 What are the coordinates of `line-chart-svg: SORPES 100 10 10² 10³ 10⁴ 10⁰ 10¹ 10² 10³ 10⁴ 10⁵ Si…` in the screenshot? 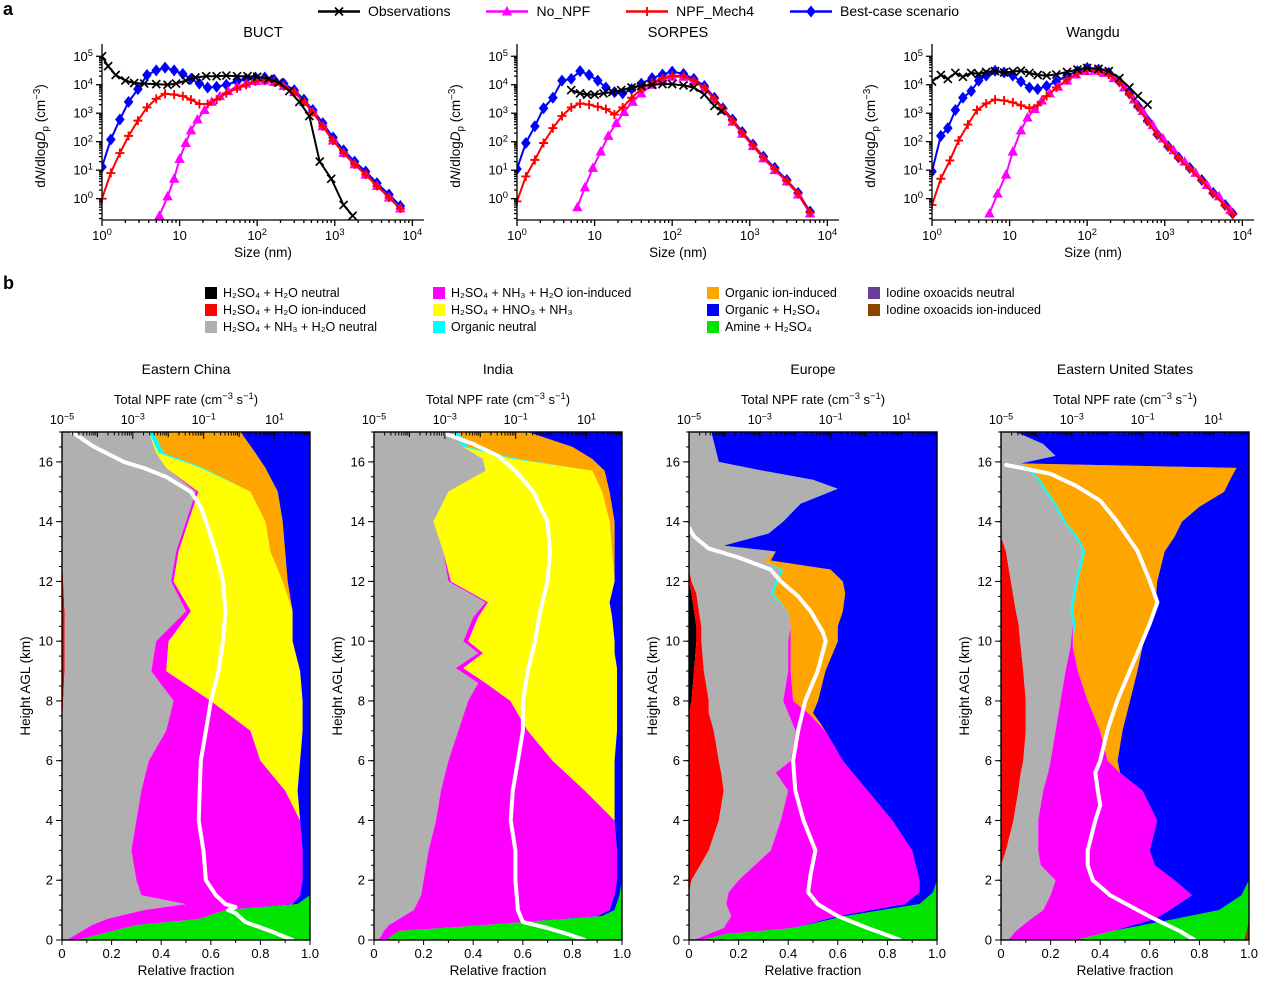 It's located at (643, 142).